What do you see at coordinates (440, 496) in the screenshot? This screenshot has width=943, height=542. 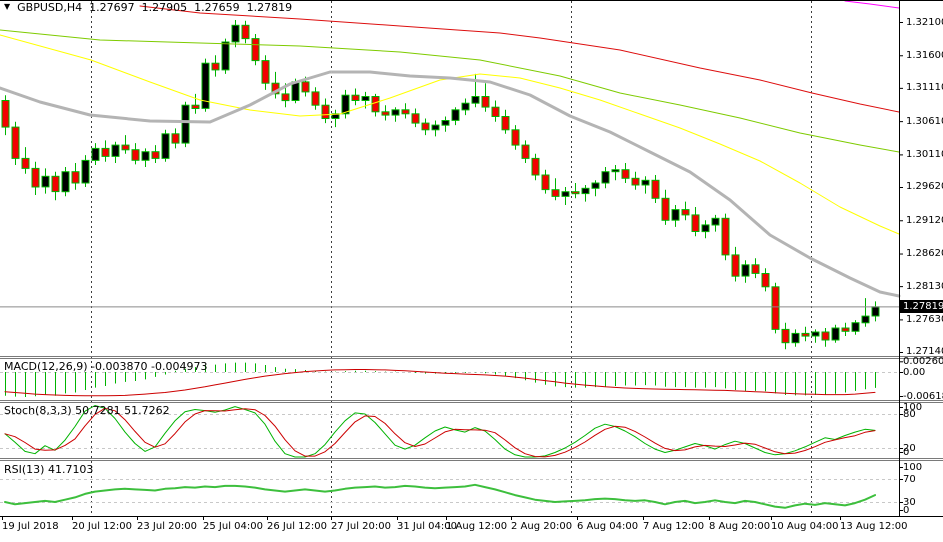 I see `rsi-line` at bounding box center [440, 496].